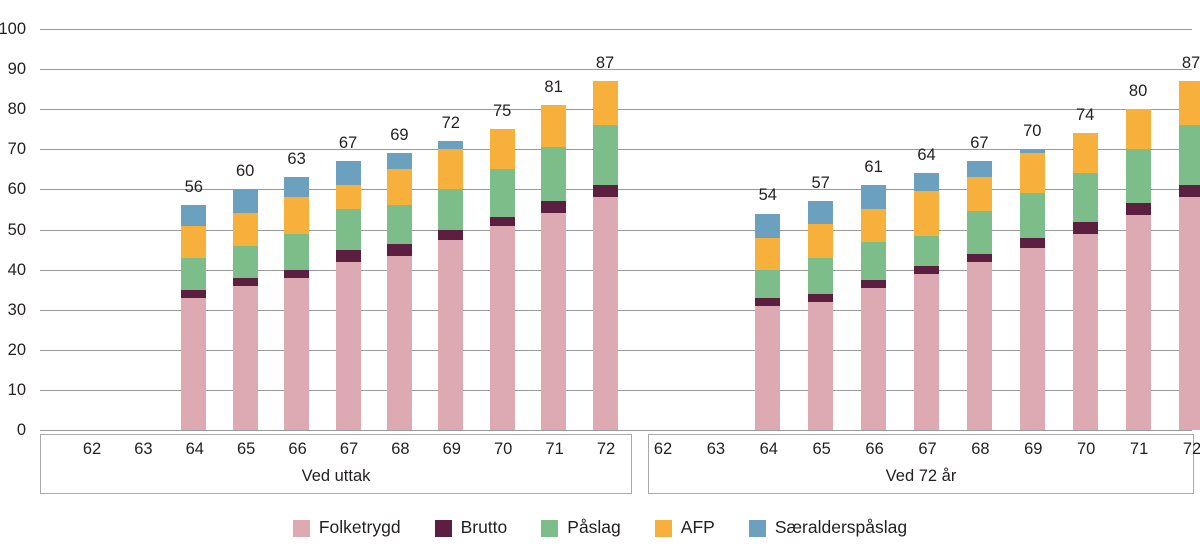 This screenshot has width=1200, height=558. Describe the element at coordinates (684, 528) in the screenshot. I see `legend-item: AFP` at that location.